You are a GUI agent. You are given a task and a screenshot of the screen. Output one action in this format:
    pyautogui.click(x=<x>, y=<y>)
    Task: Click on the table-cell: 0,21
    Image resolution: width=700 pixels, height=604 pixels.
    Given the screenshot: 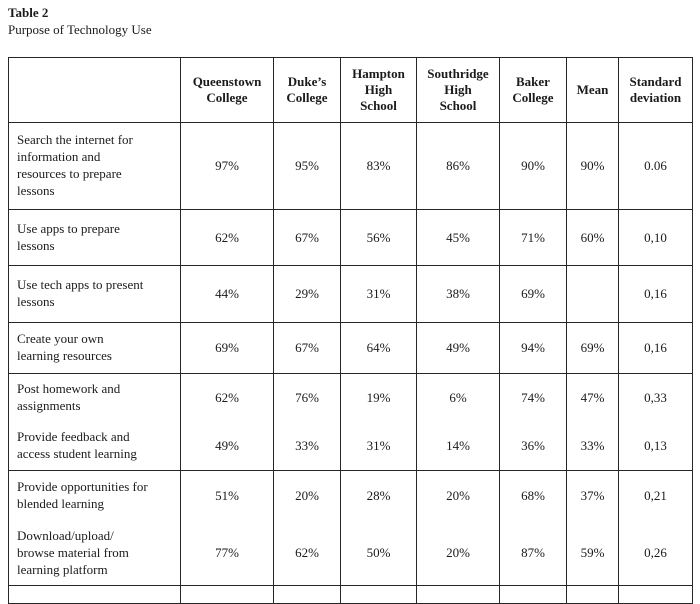 What is the action you would take?
    pyautogui.click(x=655, y=496)
    